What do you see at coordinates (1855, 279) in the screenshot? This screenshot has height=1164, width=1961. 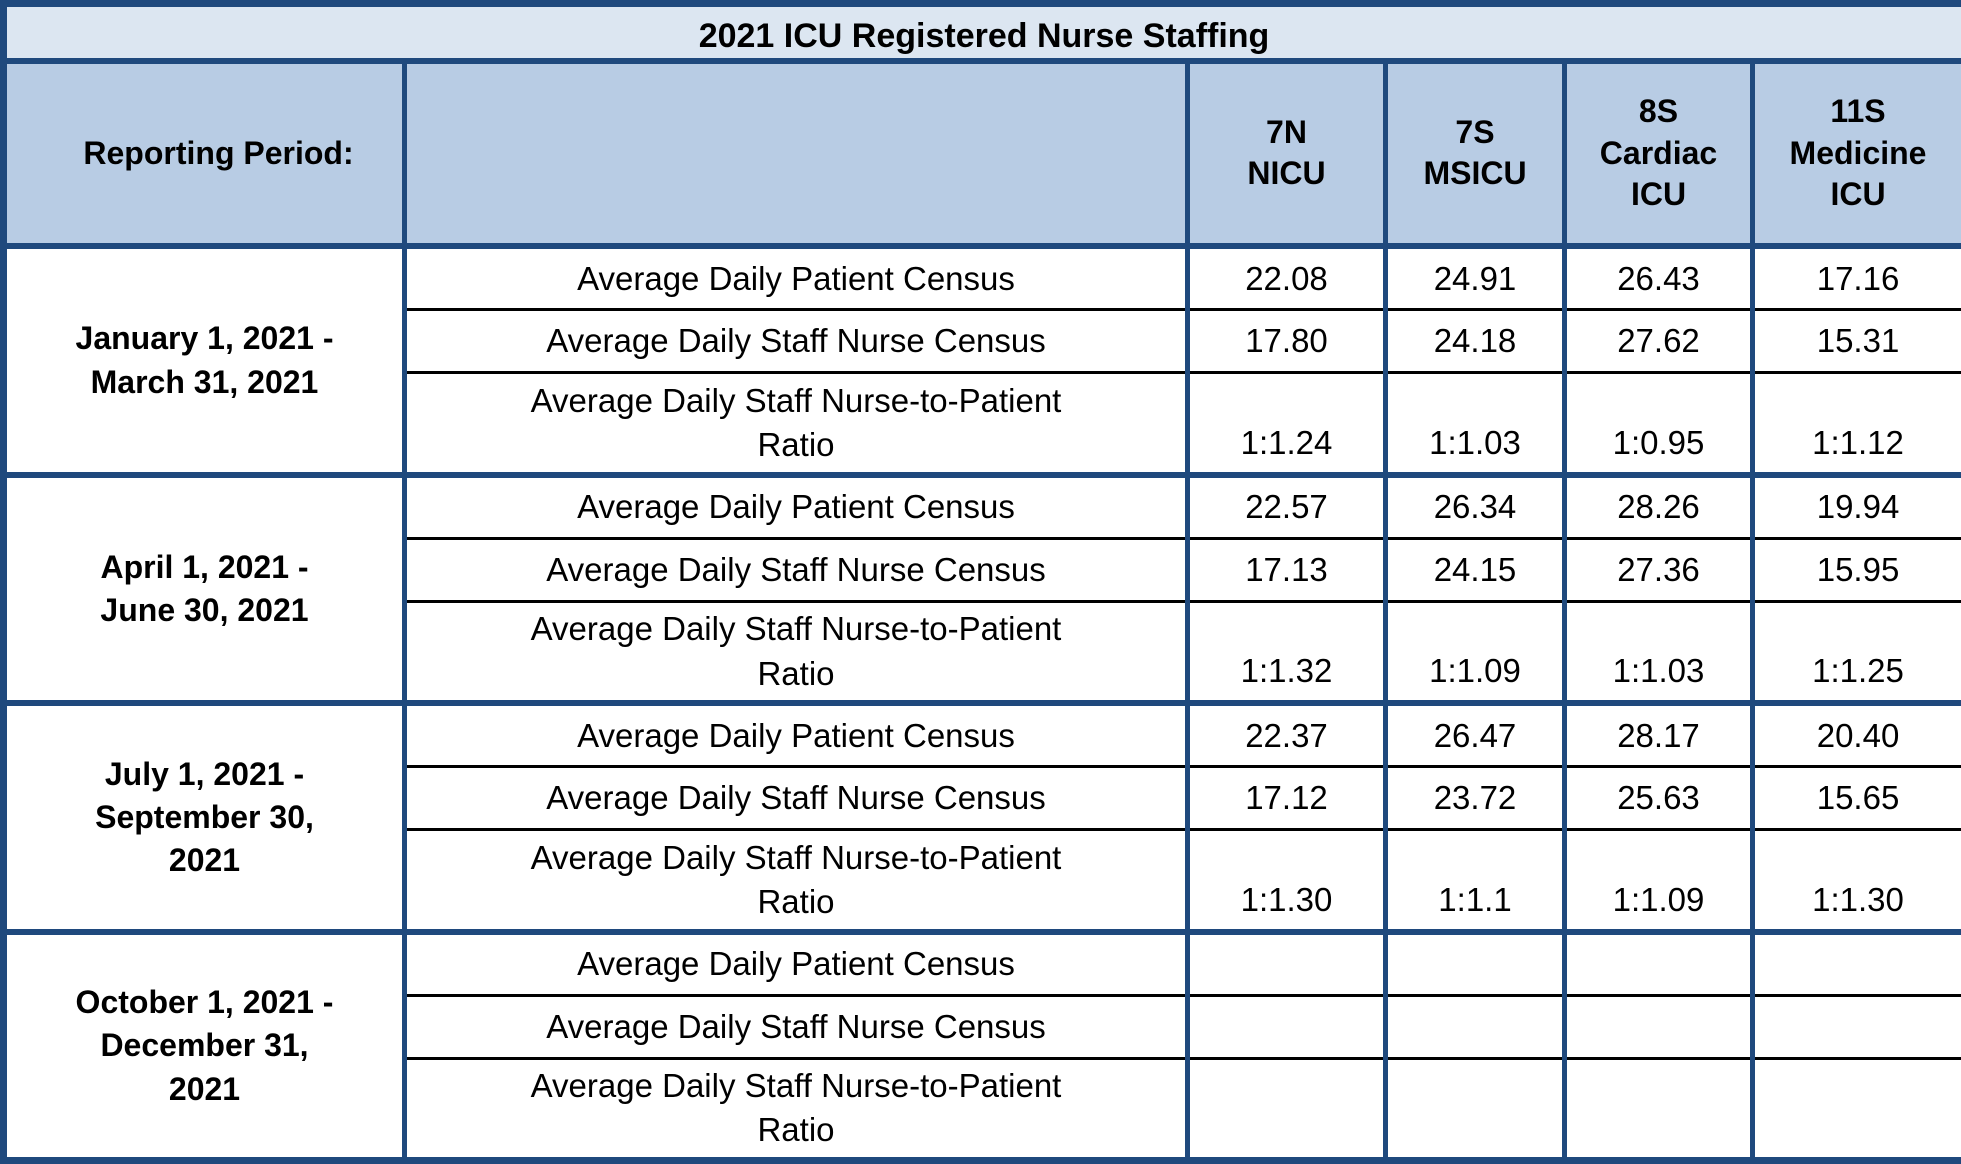 I see `data-cell: 17.16` at bounding box center [1855, 279].